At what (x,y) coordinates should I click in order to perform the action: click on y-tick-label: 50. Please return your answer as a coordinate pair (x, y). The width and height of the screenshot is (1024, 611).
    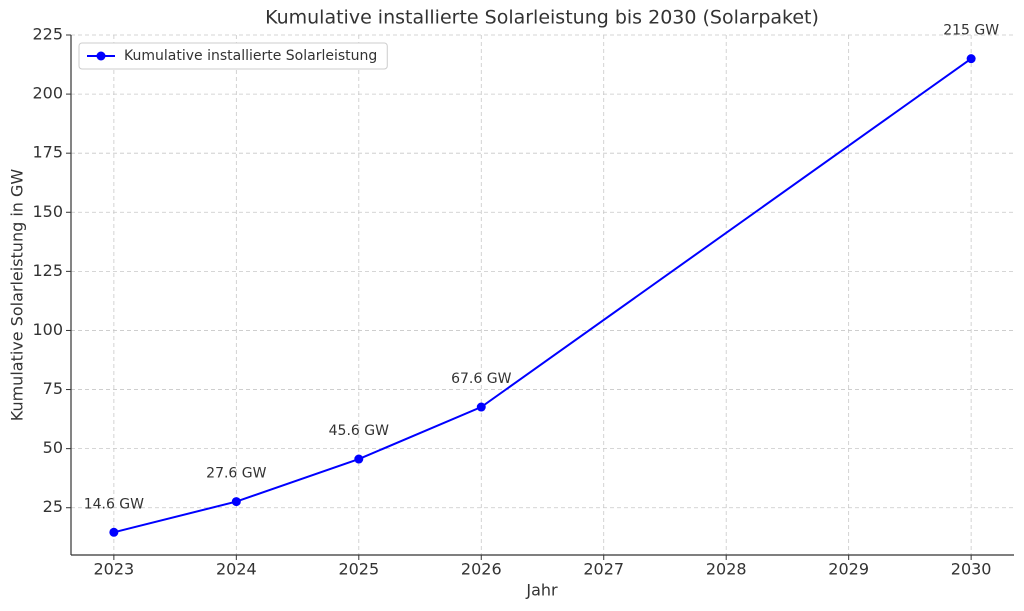
    Looking at the image, I should click on (53, 447).